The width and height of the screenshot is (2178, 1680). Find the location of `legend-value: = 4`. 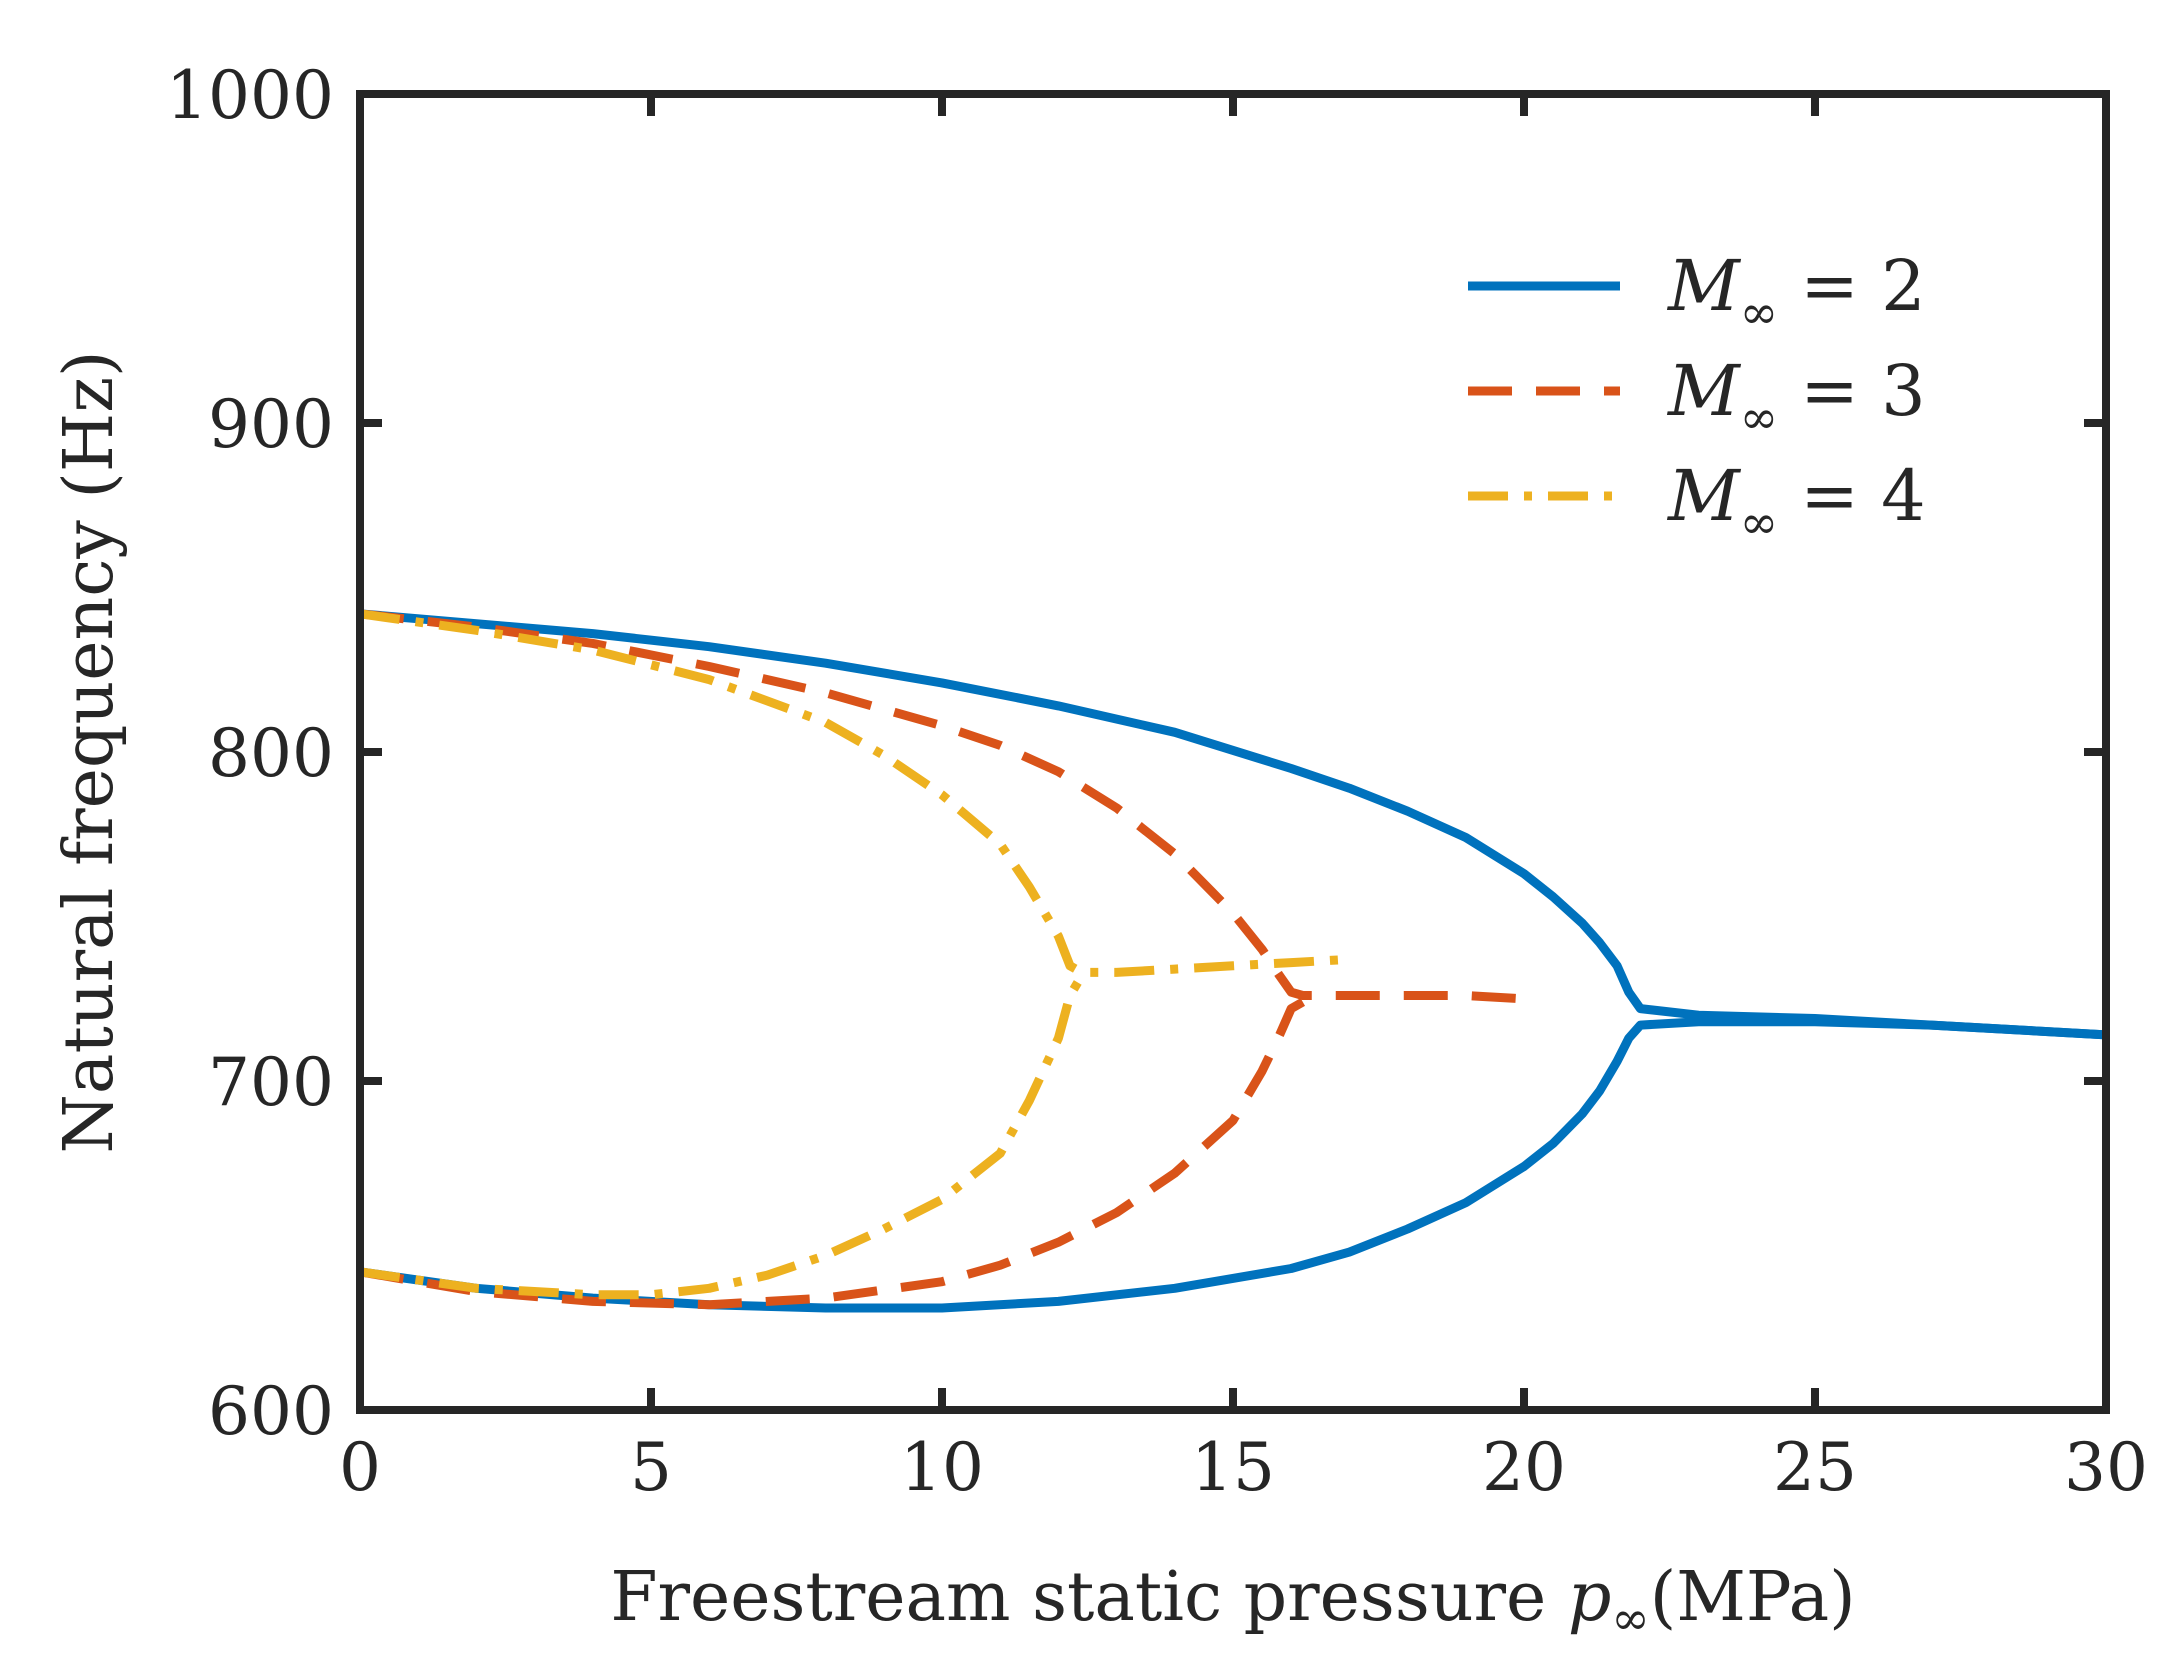

legend-value: = 4 is located at coordinates (1852, 496).